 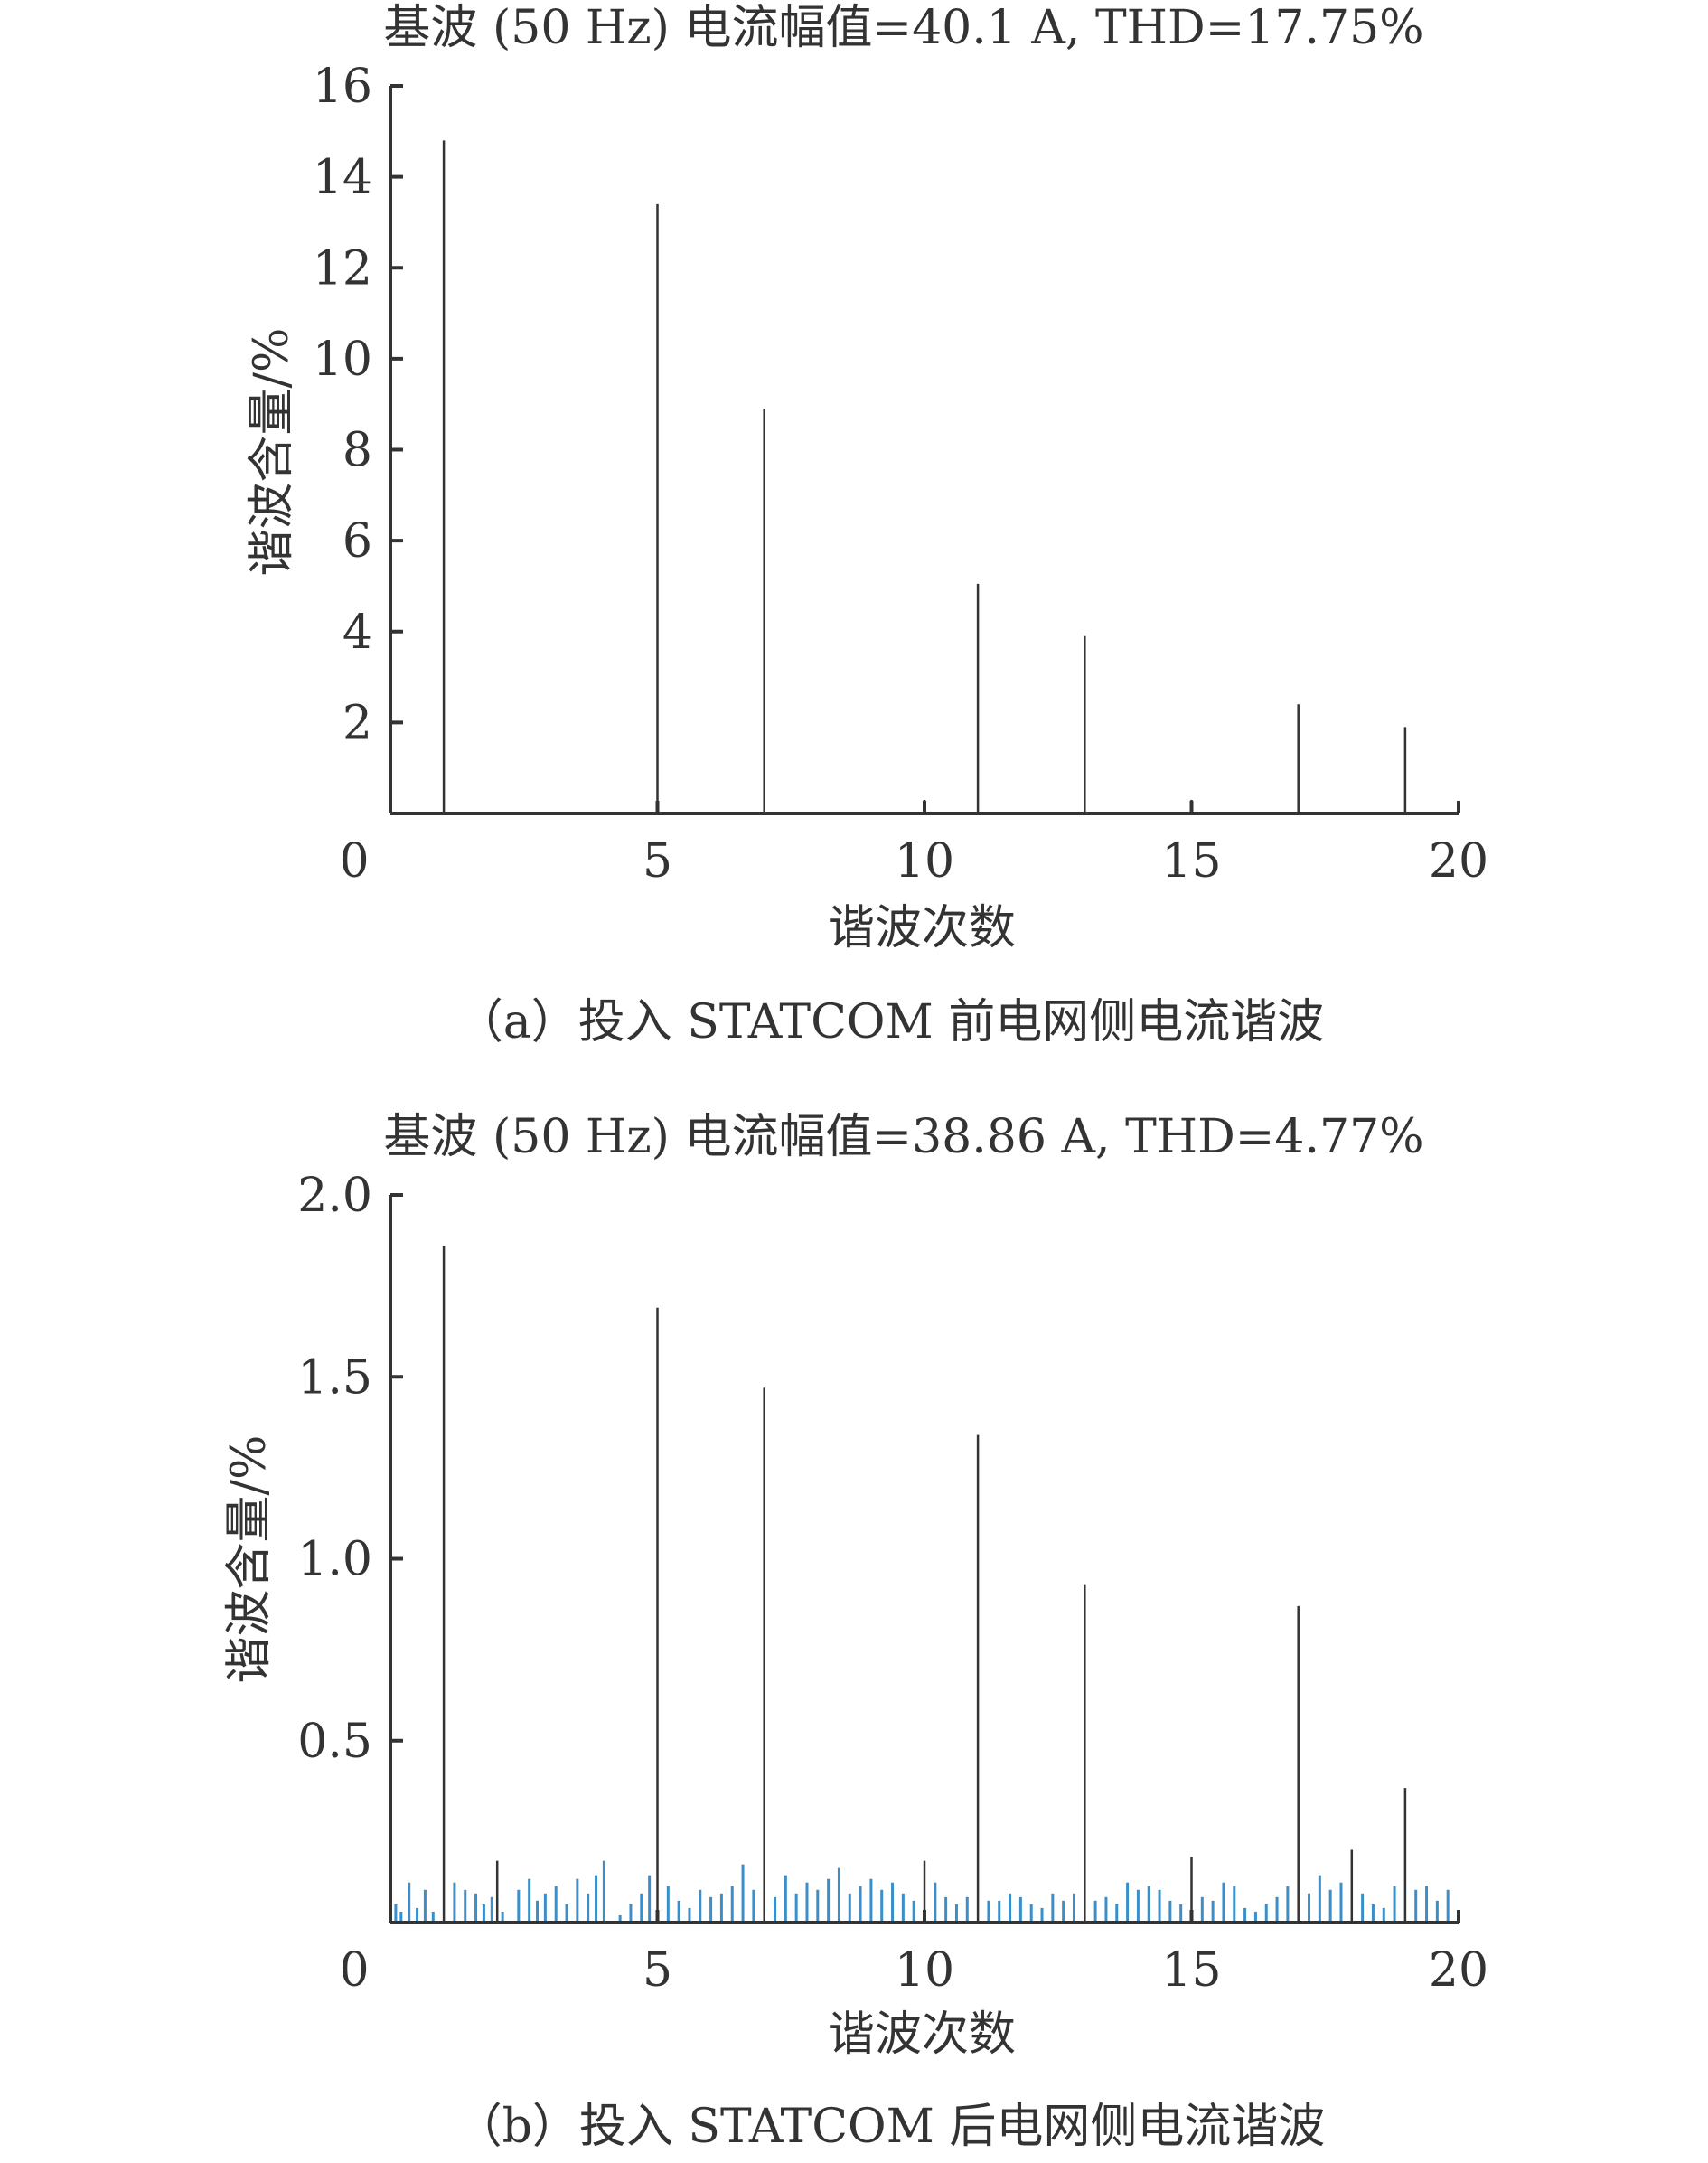 What do you see at coordinates (358, 405) in the screenshot?
I see `panel-a-y-ticks: 2 4 6 8 10 12 14 16` at bounding box center [358, 405].